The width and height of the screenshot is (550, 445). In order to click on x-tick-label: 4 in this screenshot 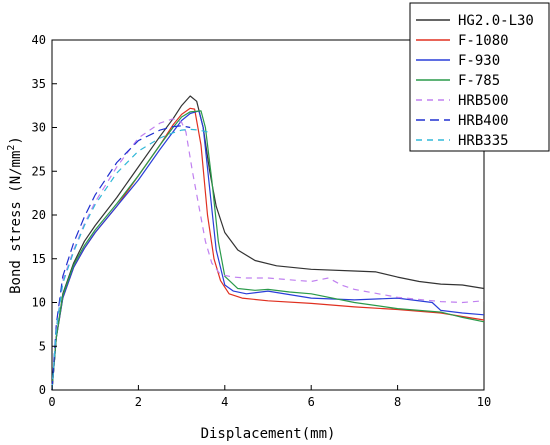, I will do `click(224, 402)`.